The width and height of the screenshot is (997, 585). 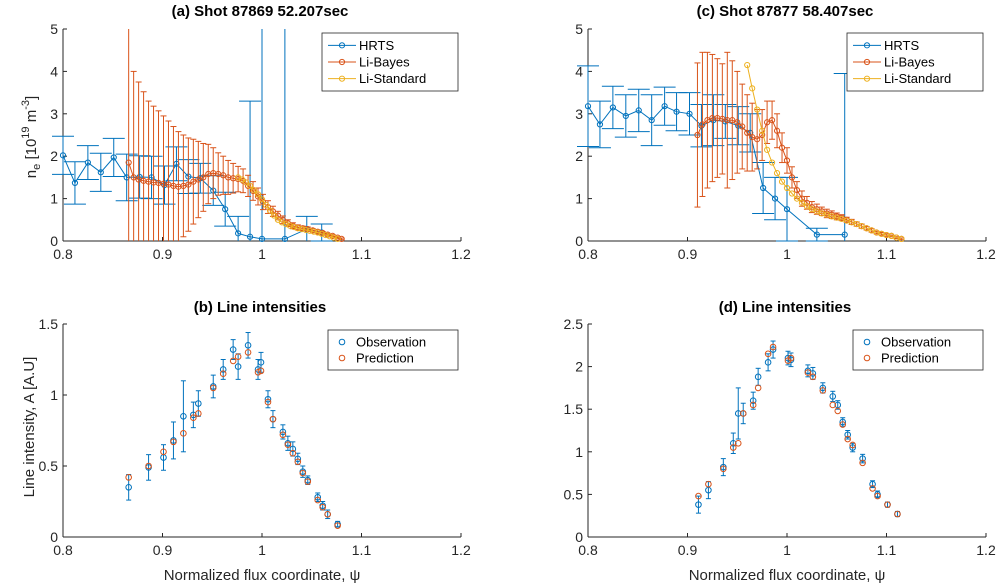 I want to click on panel-c-legend-li-standard-marker, so click(x=867, y=78).